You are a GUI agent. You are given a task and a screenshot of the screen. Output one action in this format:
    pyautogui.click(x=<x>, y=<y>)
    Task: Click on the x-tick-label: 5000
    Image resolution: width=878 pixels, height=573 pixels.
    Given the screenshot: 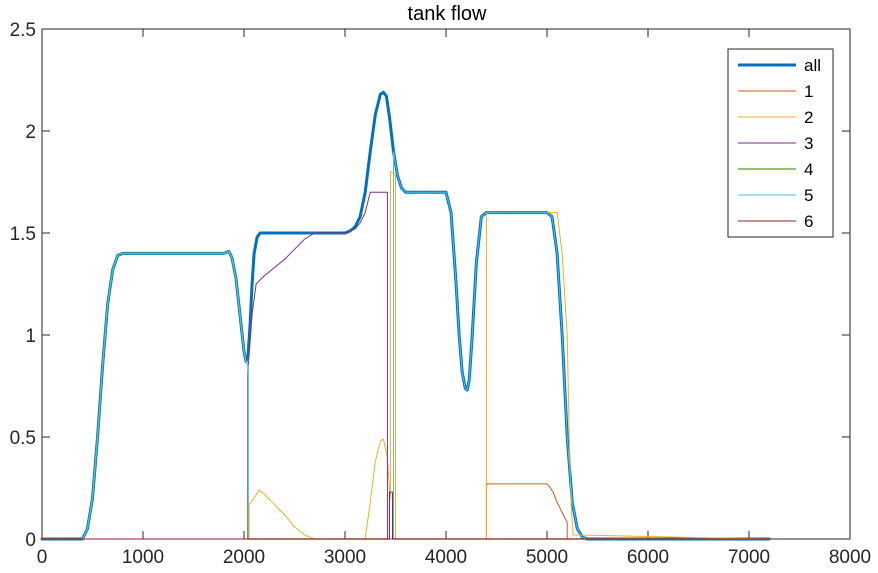 What is the action you would take?
    pyautogui.click(x=547, y=557)
    